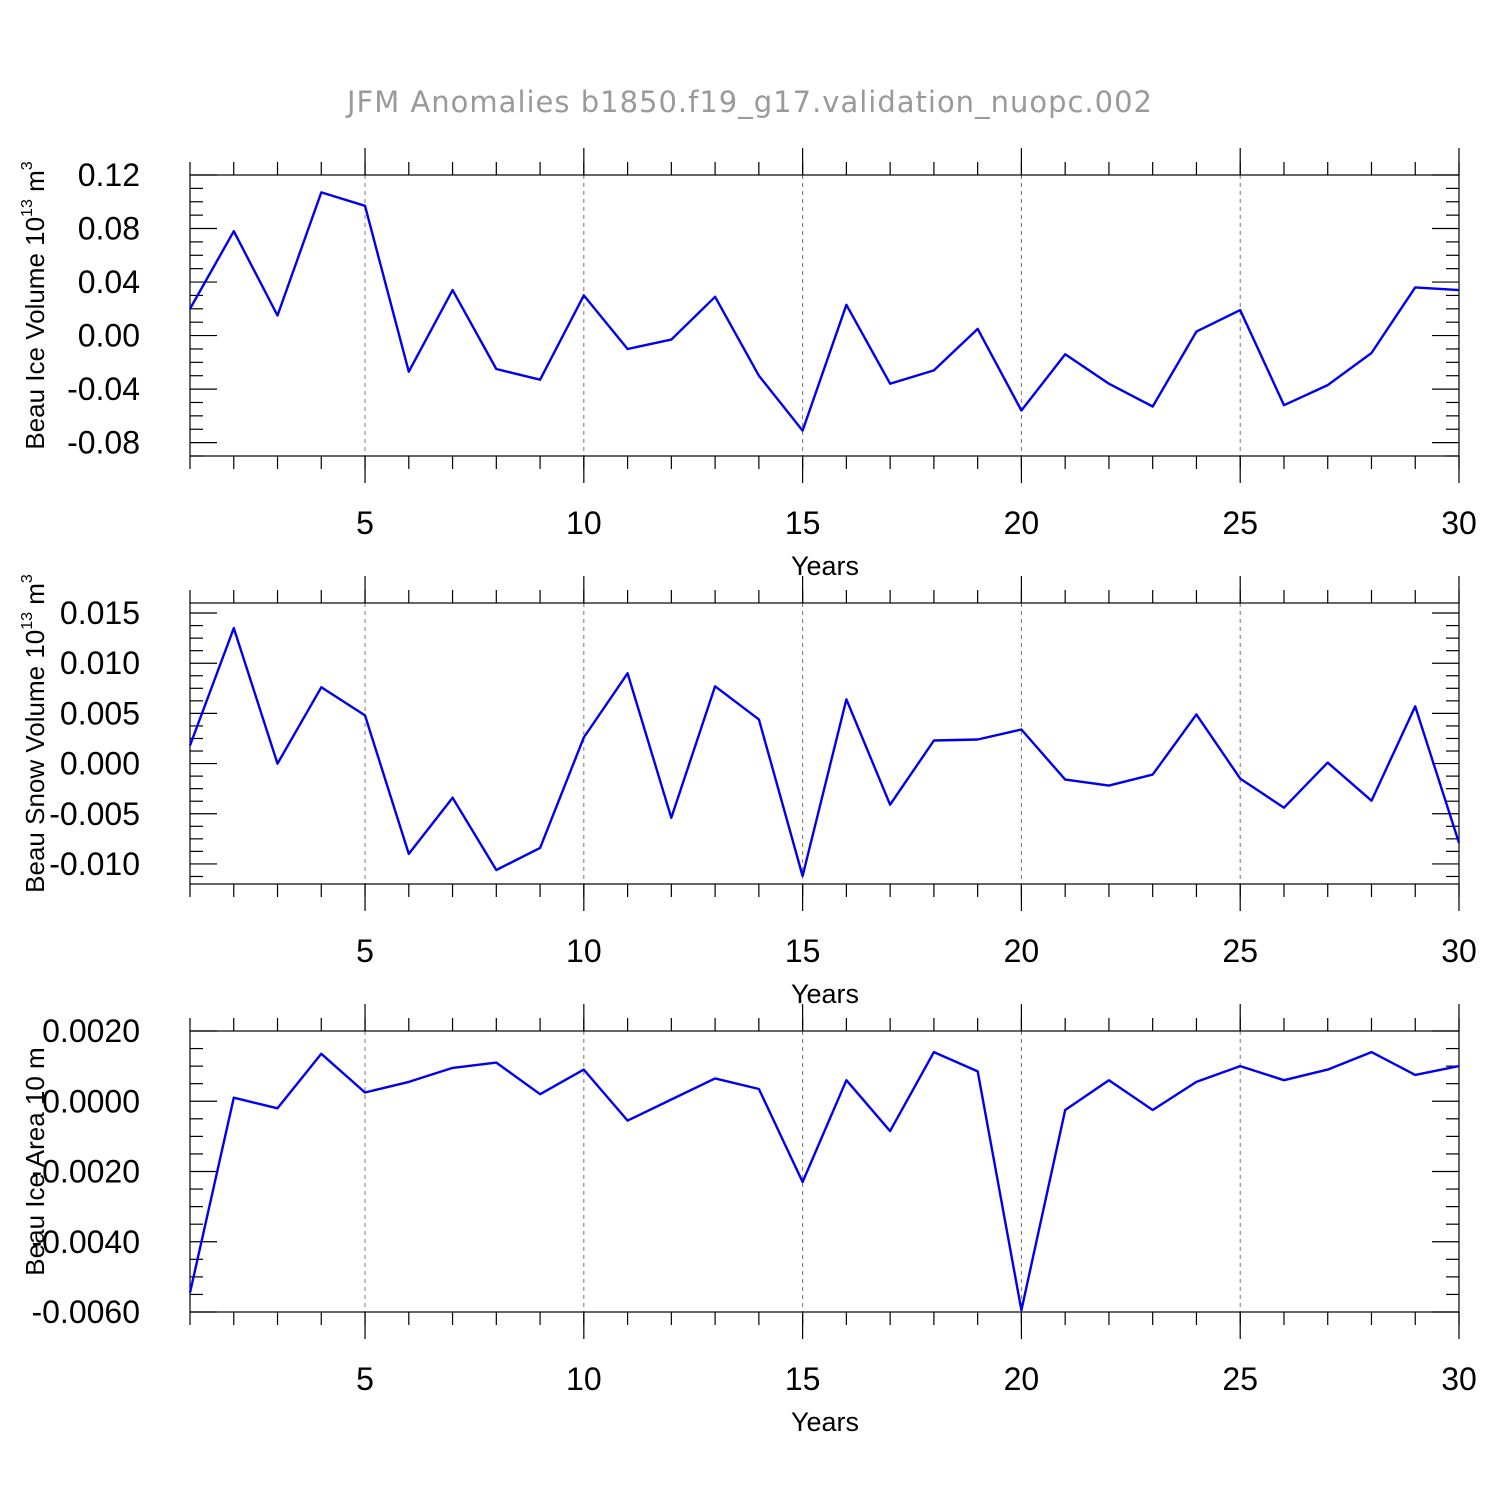 Image resolution: width=1500 pixels, height=1500 pixels. I want to click on y-tick-label: -0.0060, so click(85, 1312).